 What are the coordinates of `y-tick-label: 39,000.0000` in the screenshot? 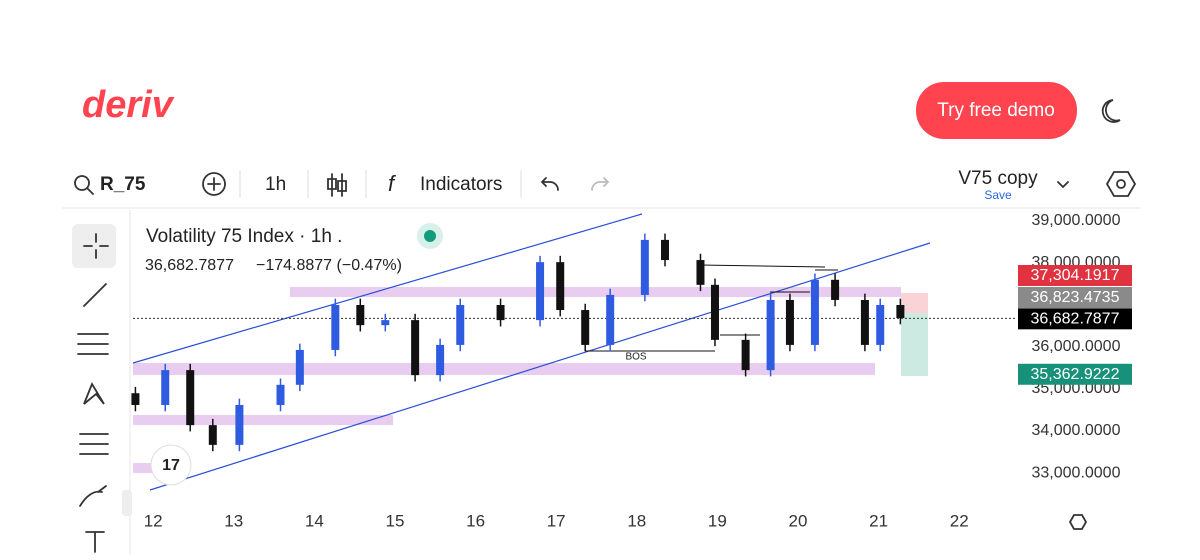 It's located at (1076, 220).